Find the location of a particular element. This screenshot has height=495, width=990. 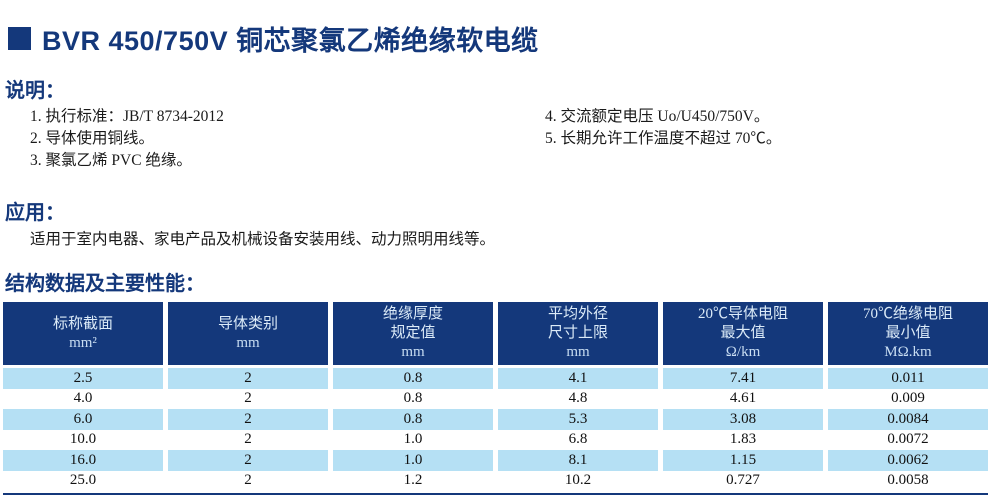

table-row: 4.0 2 0.8 4.8 4.61 0.009 is located at coordinates (495, 399).